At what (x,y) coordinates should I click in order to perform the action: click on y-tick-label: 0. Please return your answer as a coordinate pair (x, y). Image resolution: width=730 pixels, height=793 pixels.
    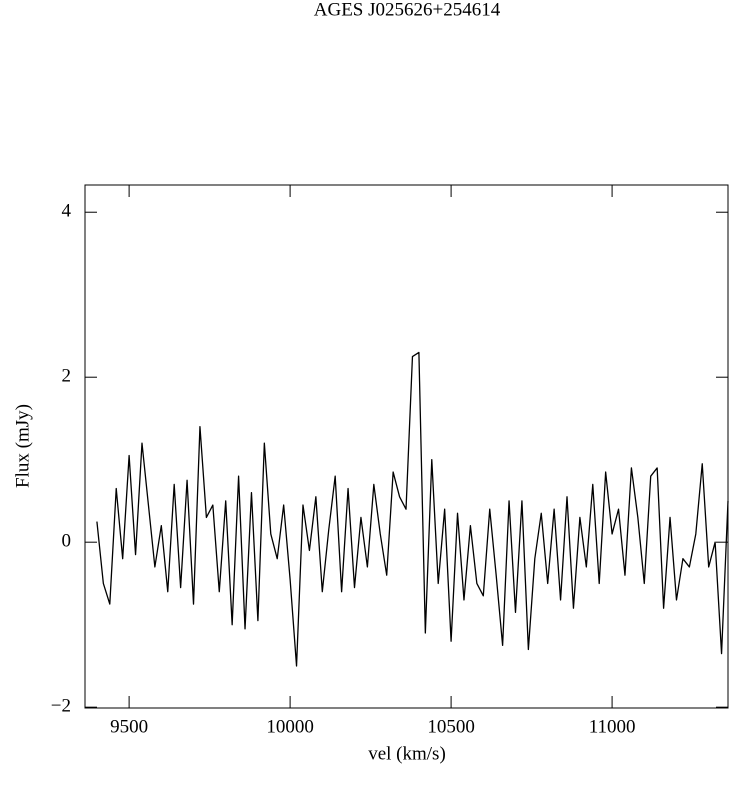
    Looking at the image, I should click on (67, 541).